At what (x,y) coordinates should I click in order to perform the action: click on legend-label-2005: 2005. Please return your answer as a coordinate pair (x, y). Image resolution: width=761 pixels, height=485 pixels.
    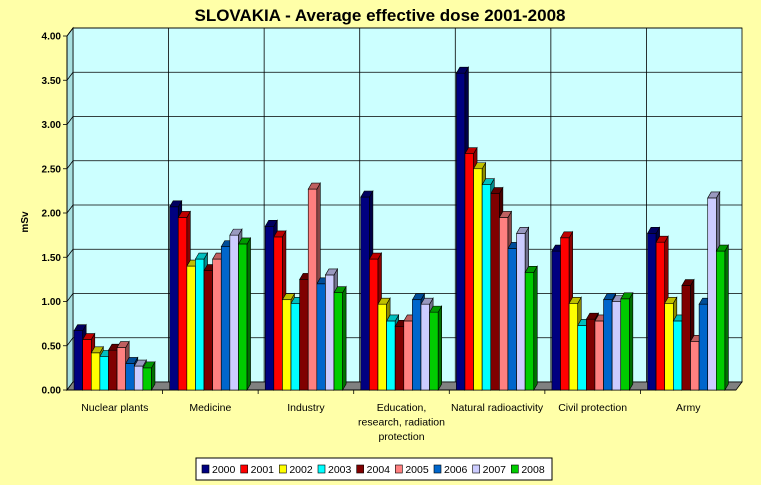
    Looking at the image, I should click on (417, 470).